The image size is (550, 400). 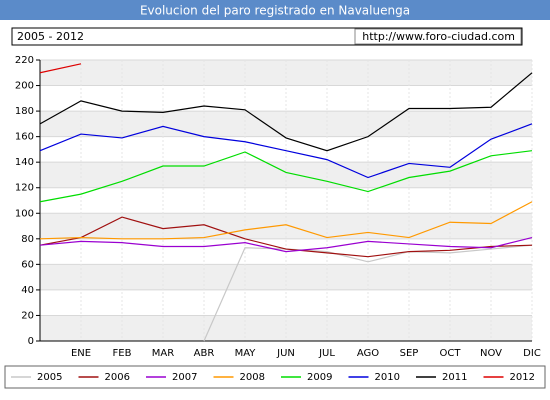 What do you see at coordinates (491, 353) in the screenshot?
I see `x-tick-label: NOV` at bounding box center [491, 353].